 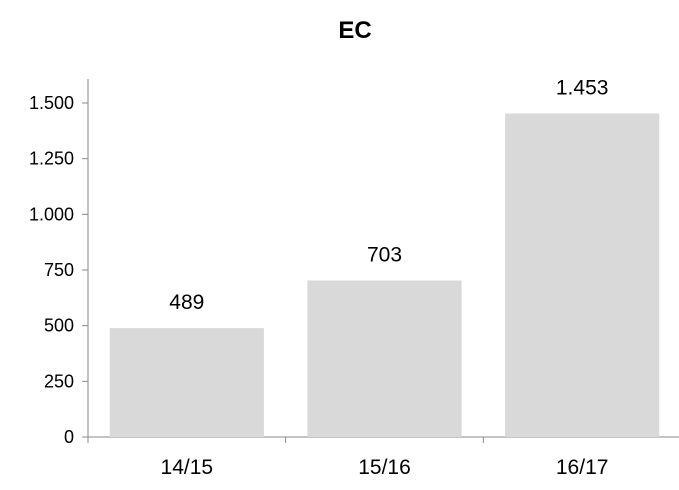 What do you see at coordinates (59, 326) in the screenshot?
I see `y-tick-label: 500` at bounding box center [59, 326].